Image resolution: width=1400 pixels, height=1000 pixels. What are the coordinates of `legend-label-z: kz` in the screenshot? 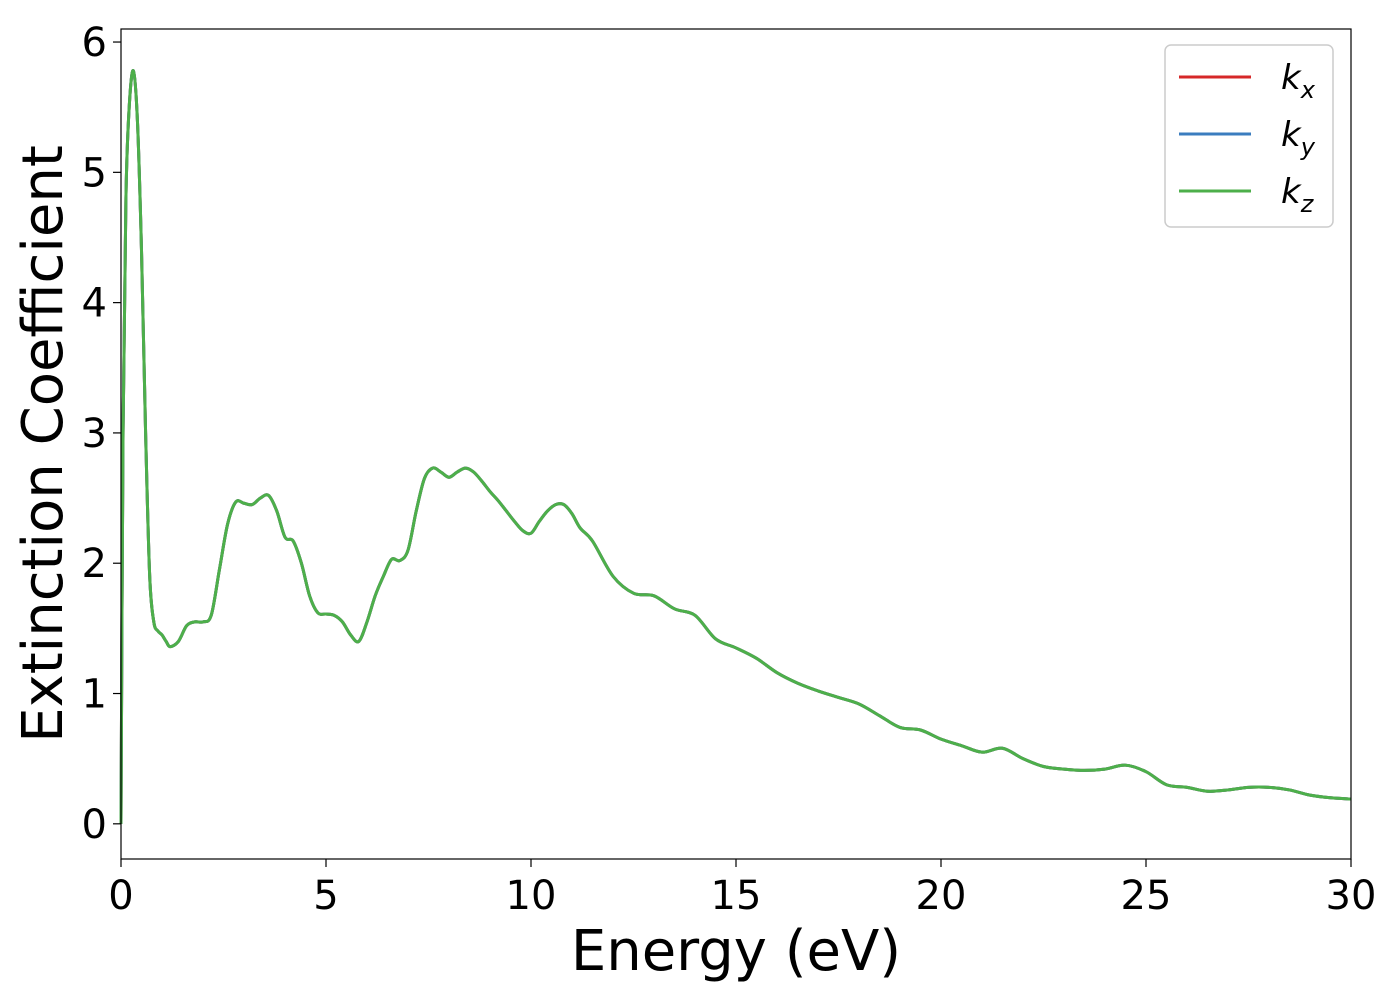 It's located at (1298, 195).